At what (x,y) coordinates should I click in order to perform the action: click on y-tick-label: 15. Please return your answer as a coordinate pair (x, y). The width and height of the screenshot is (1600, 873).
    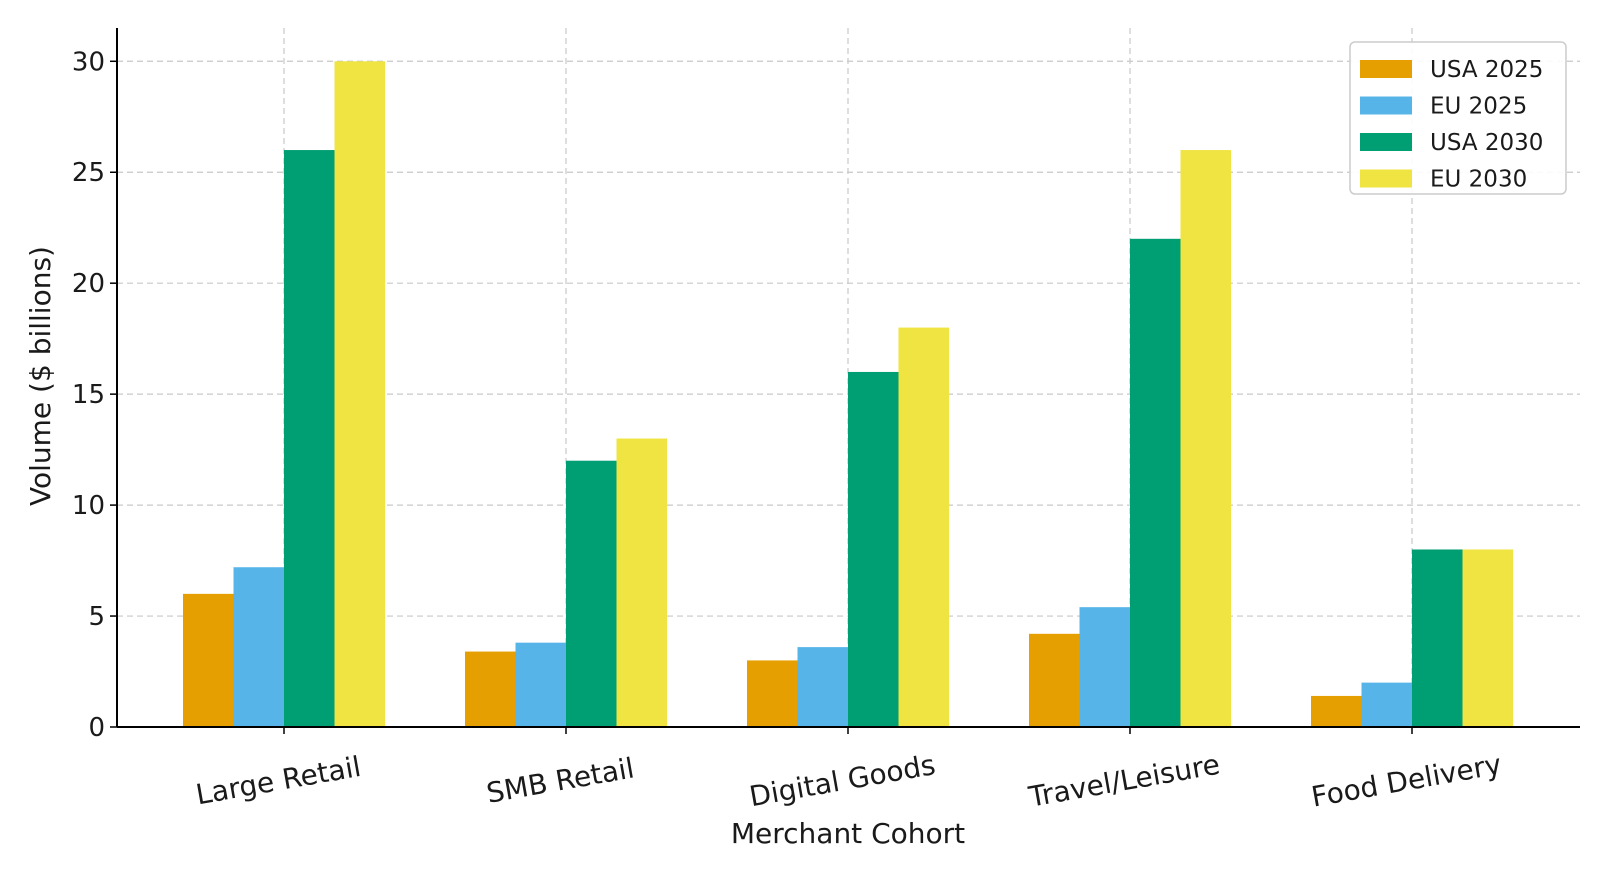
    Looking at the image, I should click on (88, 395).